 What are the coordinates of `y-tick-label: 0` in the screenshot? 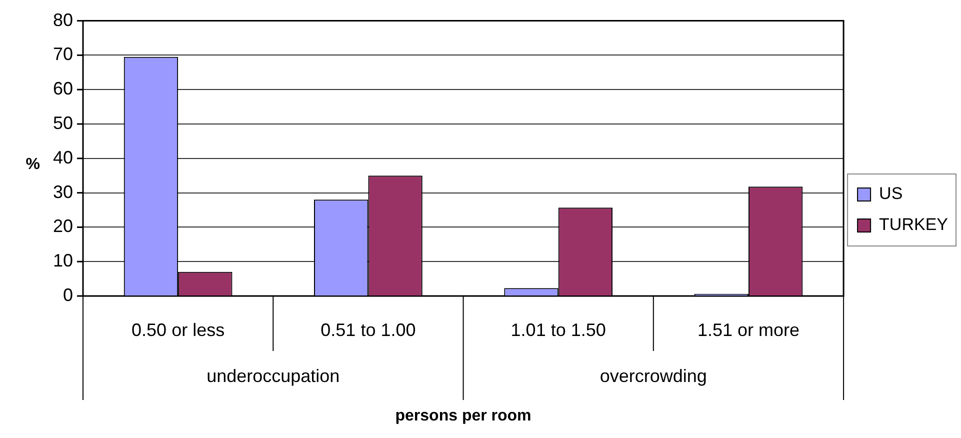 It's located at (67, 294).